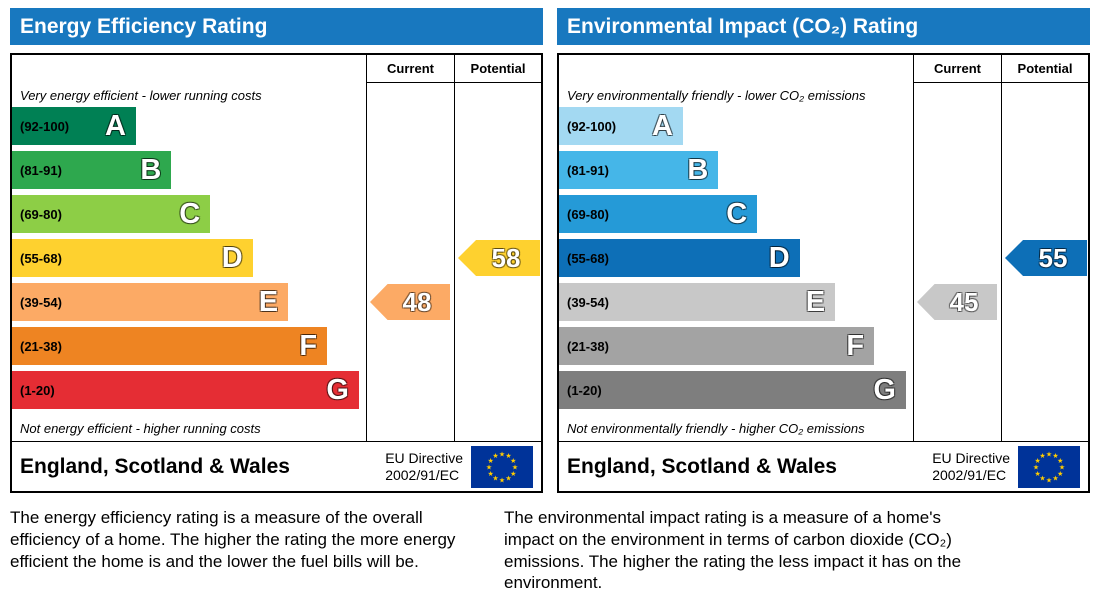 The width and height of the screenshot is (1100, 616). What do you see at coordinates (779, 257) in the screenshot?
I see `band-letter: D` at bounding box center [779, 257].